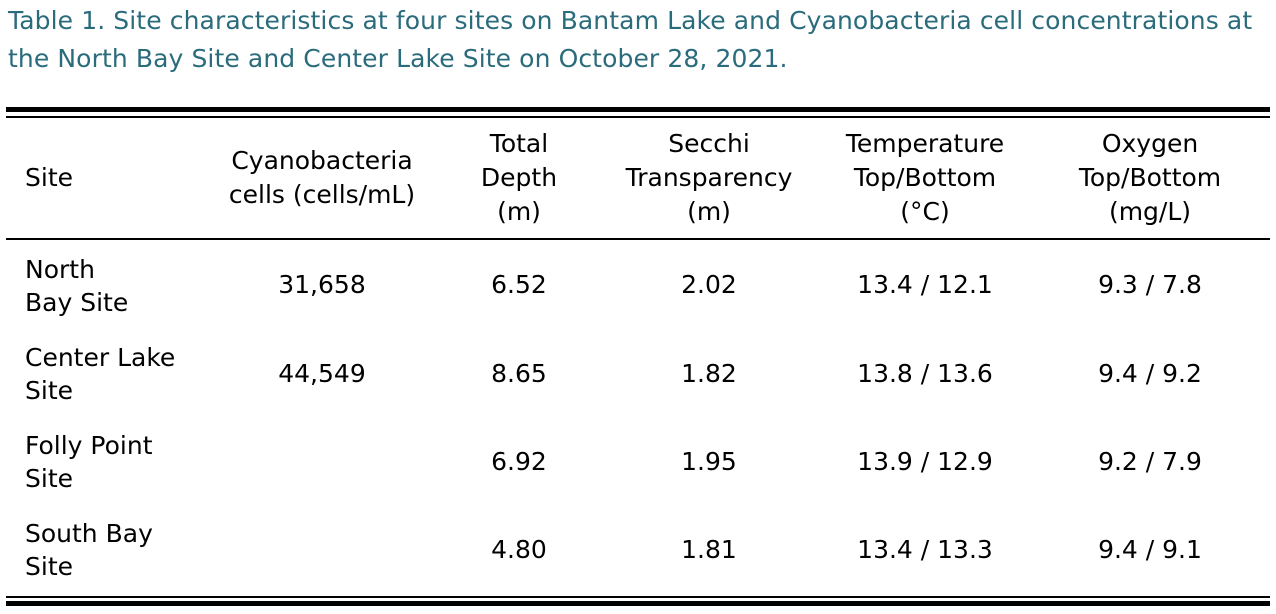  What do you see at coordinates (925, 549) in the screenshot?
I see `row-4-temperature: 13.4 / 13.3` at bounding box center [925, 549].